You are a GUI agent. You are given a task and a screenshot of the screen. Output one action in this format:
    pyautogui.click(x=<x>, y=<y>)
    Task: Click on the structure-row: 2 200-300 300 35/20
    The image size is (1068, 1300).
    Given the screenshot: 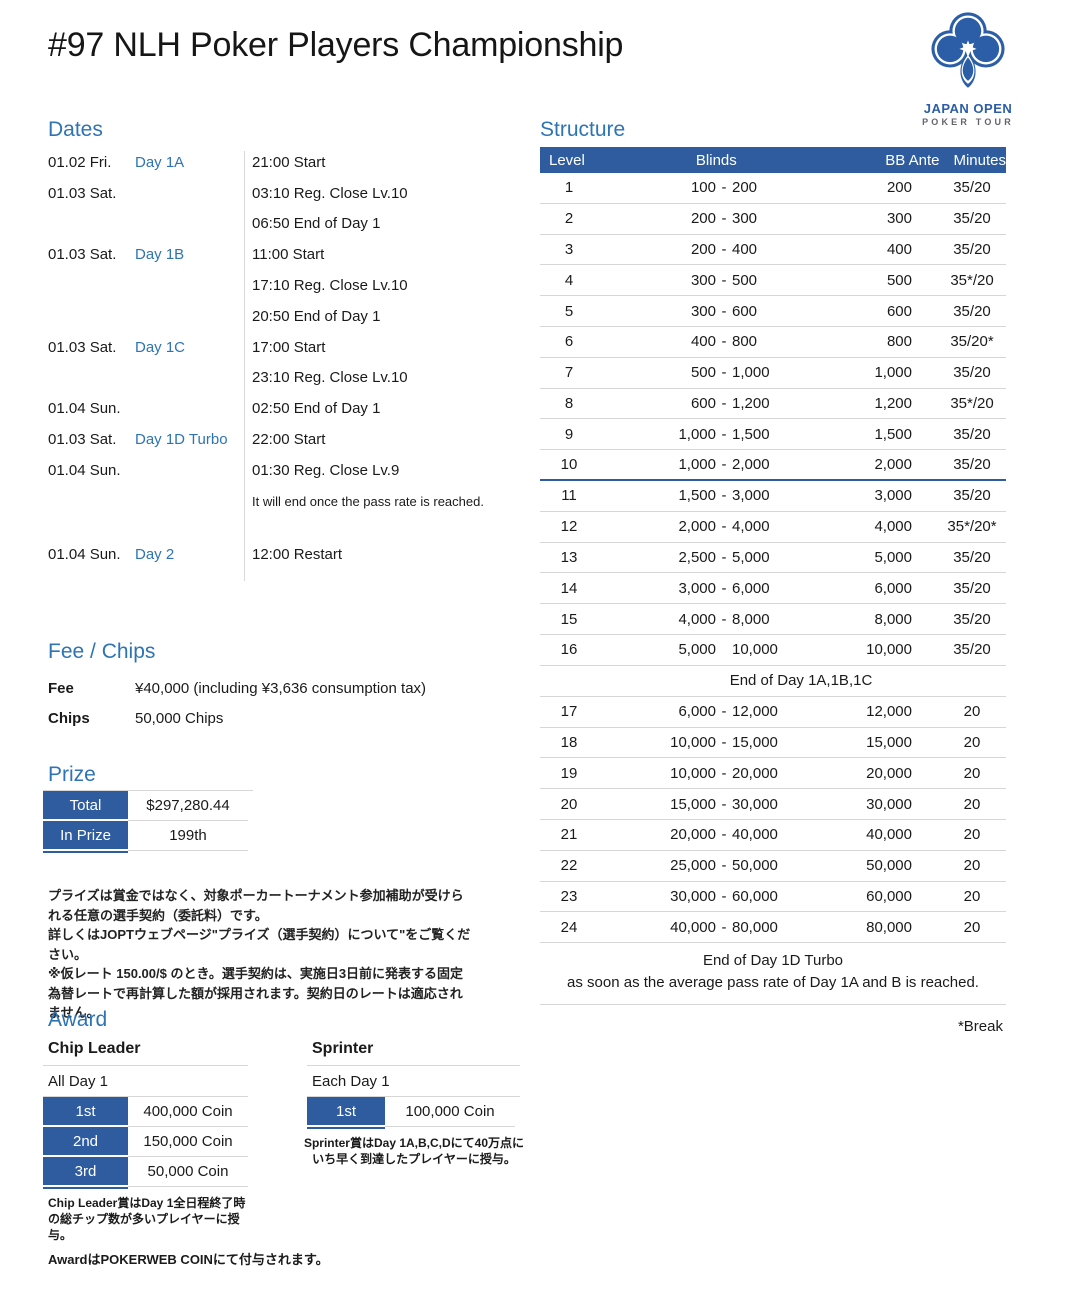 What is the action you would take?
    pyautogui.click(x=773, y=219)
    